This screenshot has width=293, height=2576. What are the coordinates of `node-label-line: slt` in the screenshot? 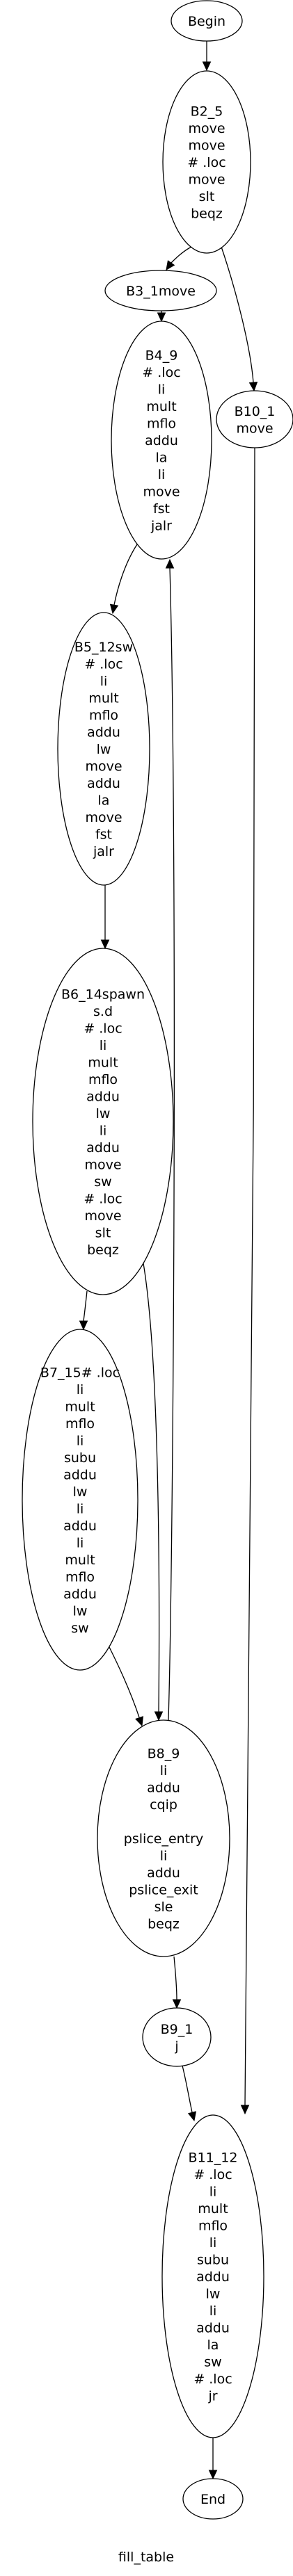 It's located at (207, 196).